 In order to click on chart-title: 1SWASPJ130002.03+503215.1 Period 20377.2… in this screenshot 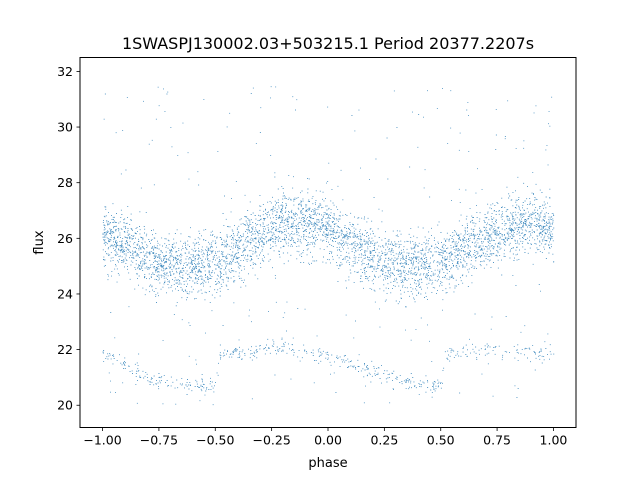, I will do `click(328, 43)`.